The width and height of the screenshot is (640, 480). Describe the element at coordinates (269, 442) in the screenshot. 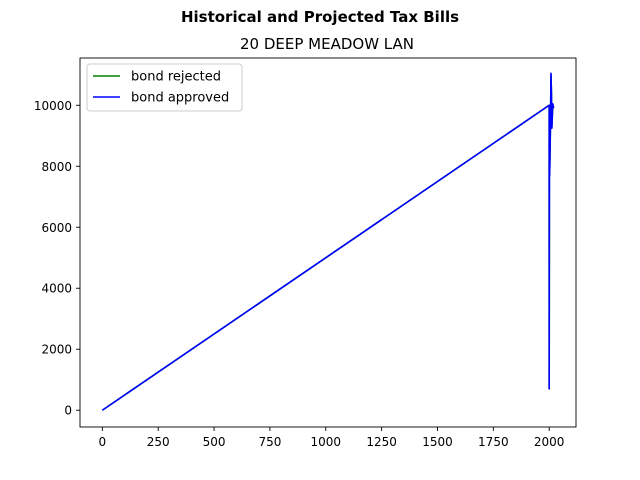

I see `x-tick-label: 750` at that location.